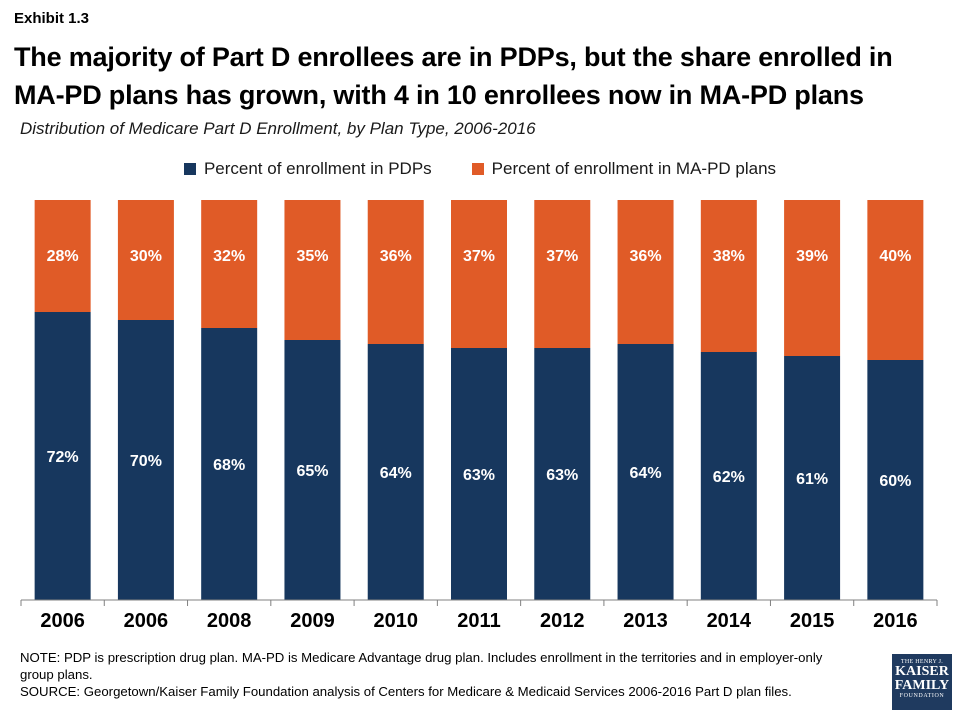 This screenshot has height=720, width=960. I want to click on legend-item-mapd: Percent of enrollment in MA-PD plans, so click(624, 169).